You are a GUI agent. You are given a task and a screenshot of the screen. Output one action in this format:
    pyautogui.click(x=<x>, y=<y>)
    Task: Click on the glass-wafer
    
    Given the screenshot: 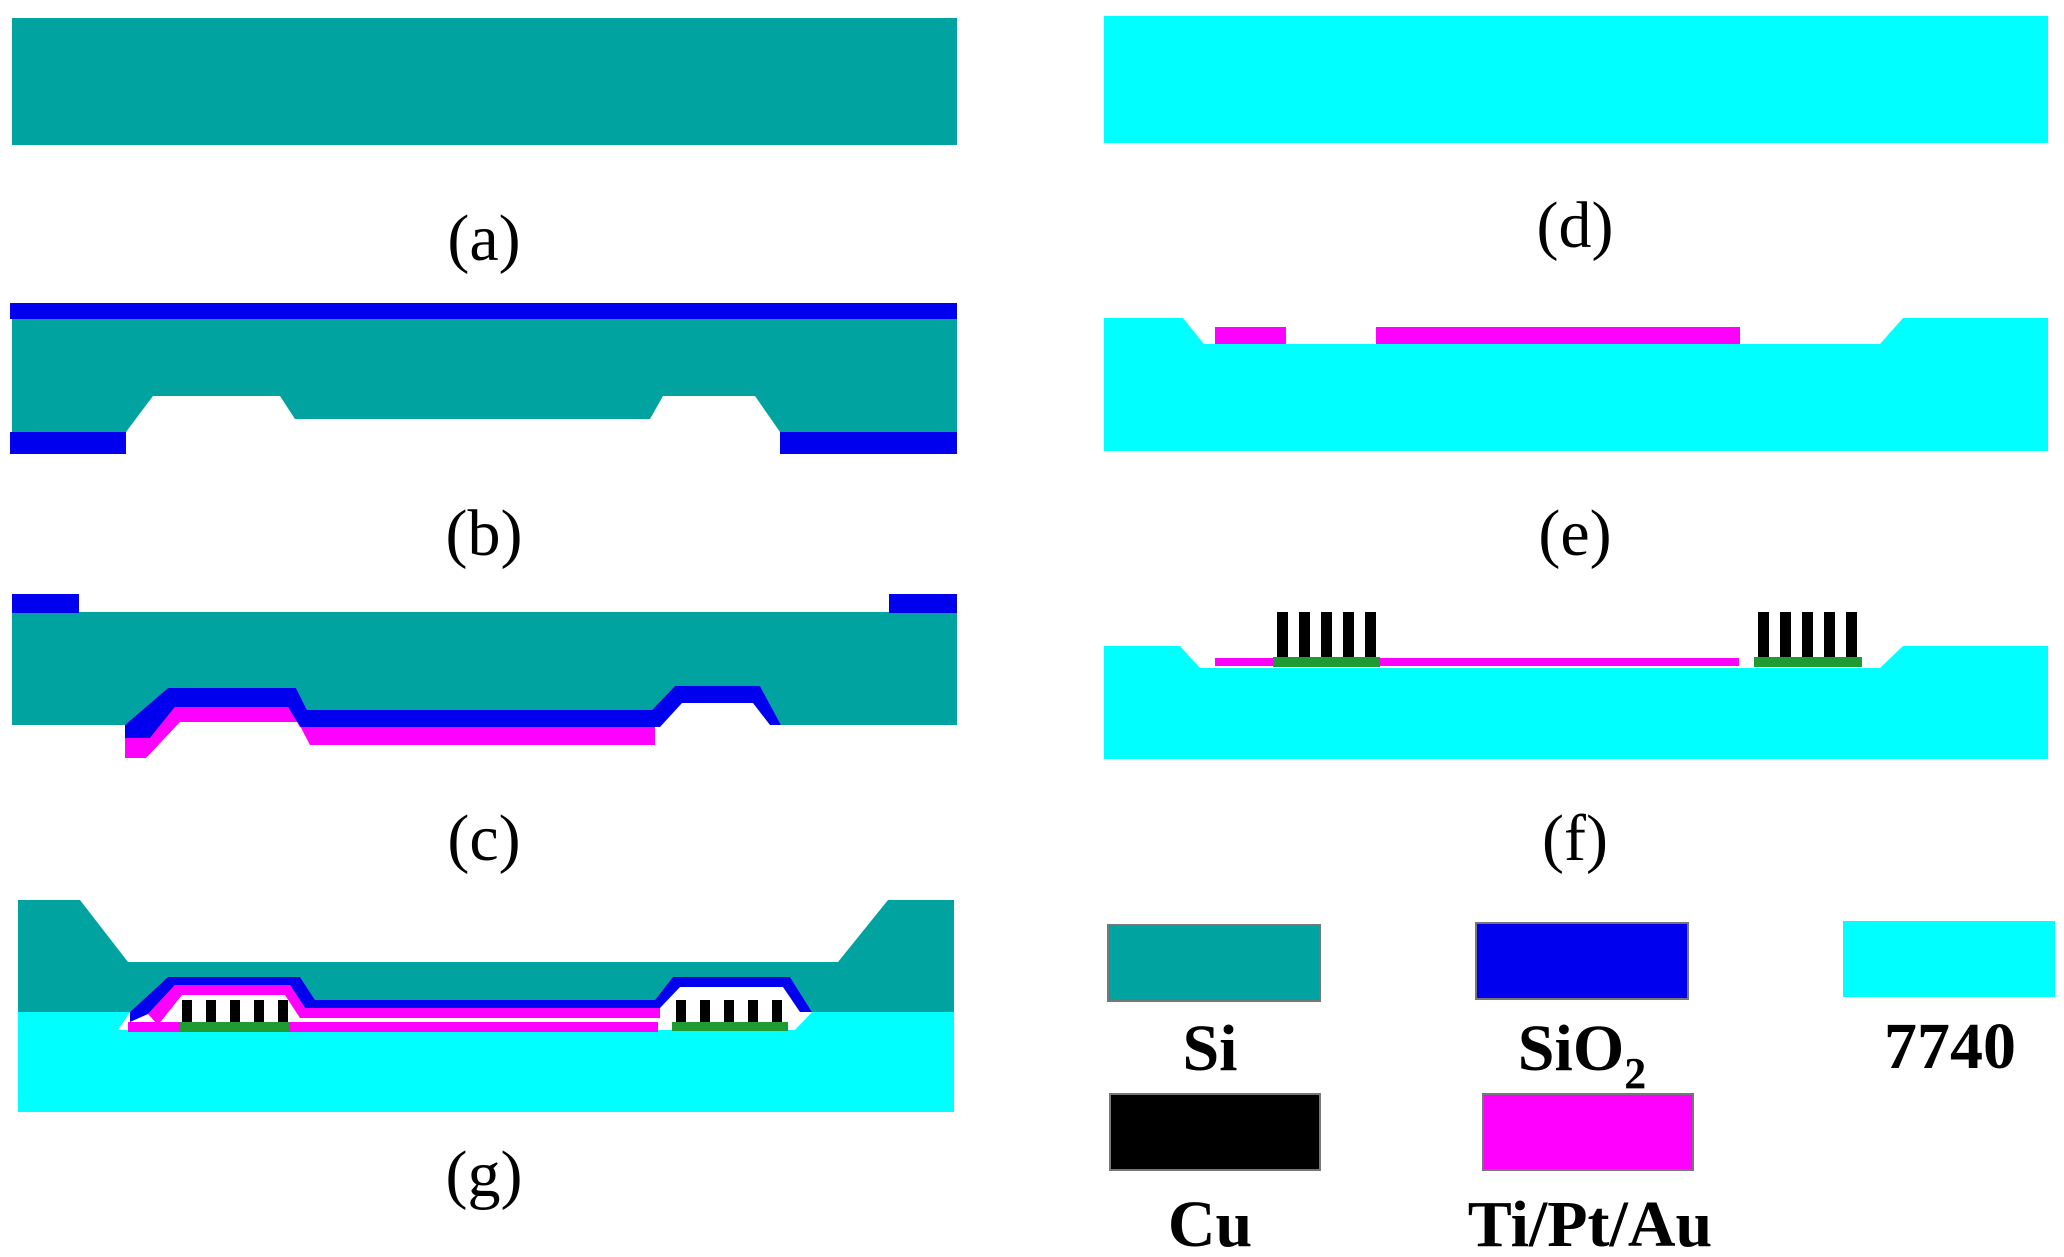 What is the action you would take?
    pyautogui.click(x=1576, y=79)
    